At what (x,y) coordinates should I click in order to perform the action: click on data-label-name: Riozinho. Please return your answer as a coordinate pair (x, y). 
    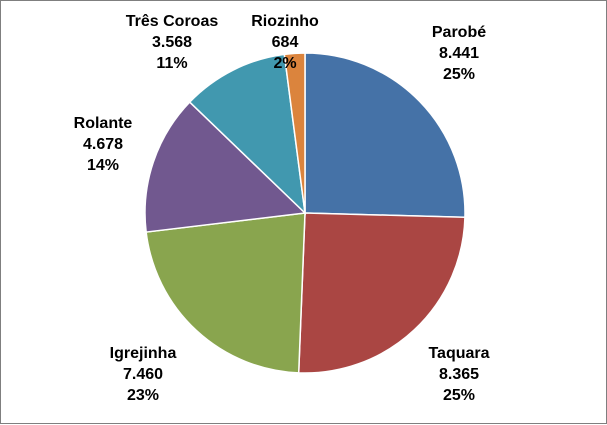
    Looking at the image, I should click on (285, 21).